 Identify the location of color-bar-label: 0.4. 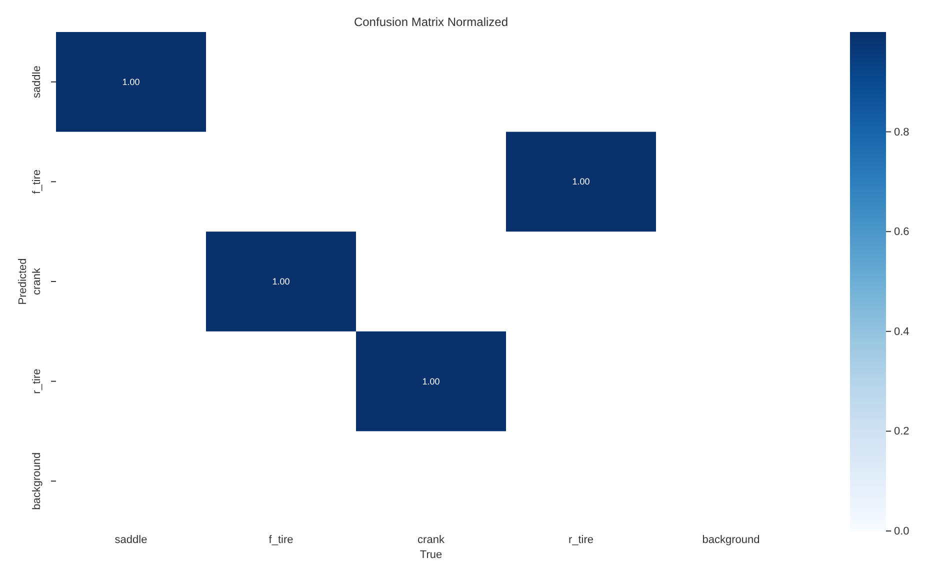
(902, 332).